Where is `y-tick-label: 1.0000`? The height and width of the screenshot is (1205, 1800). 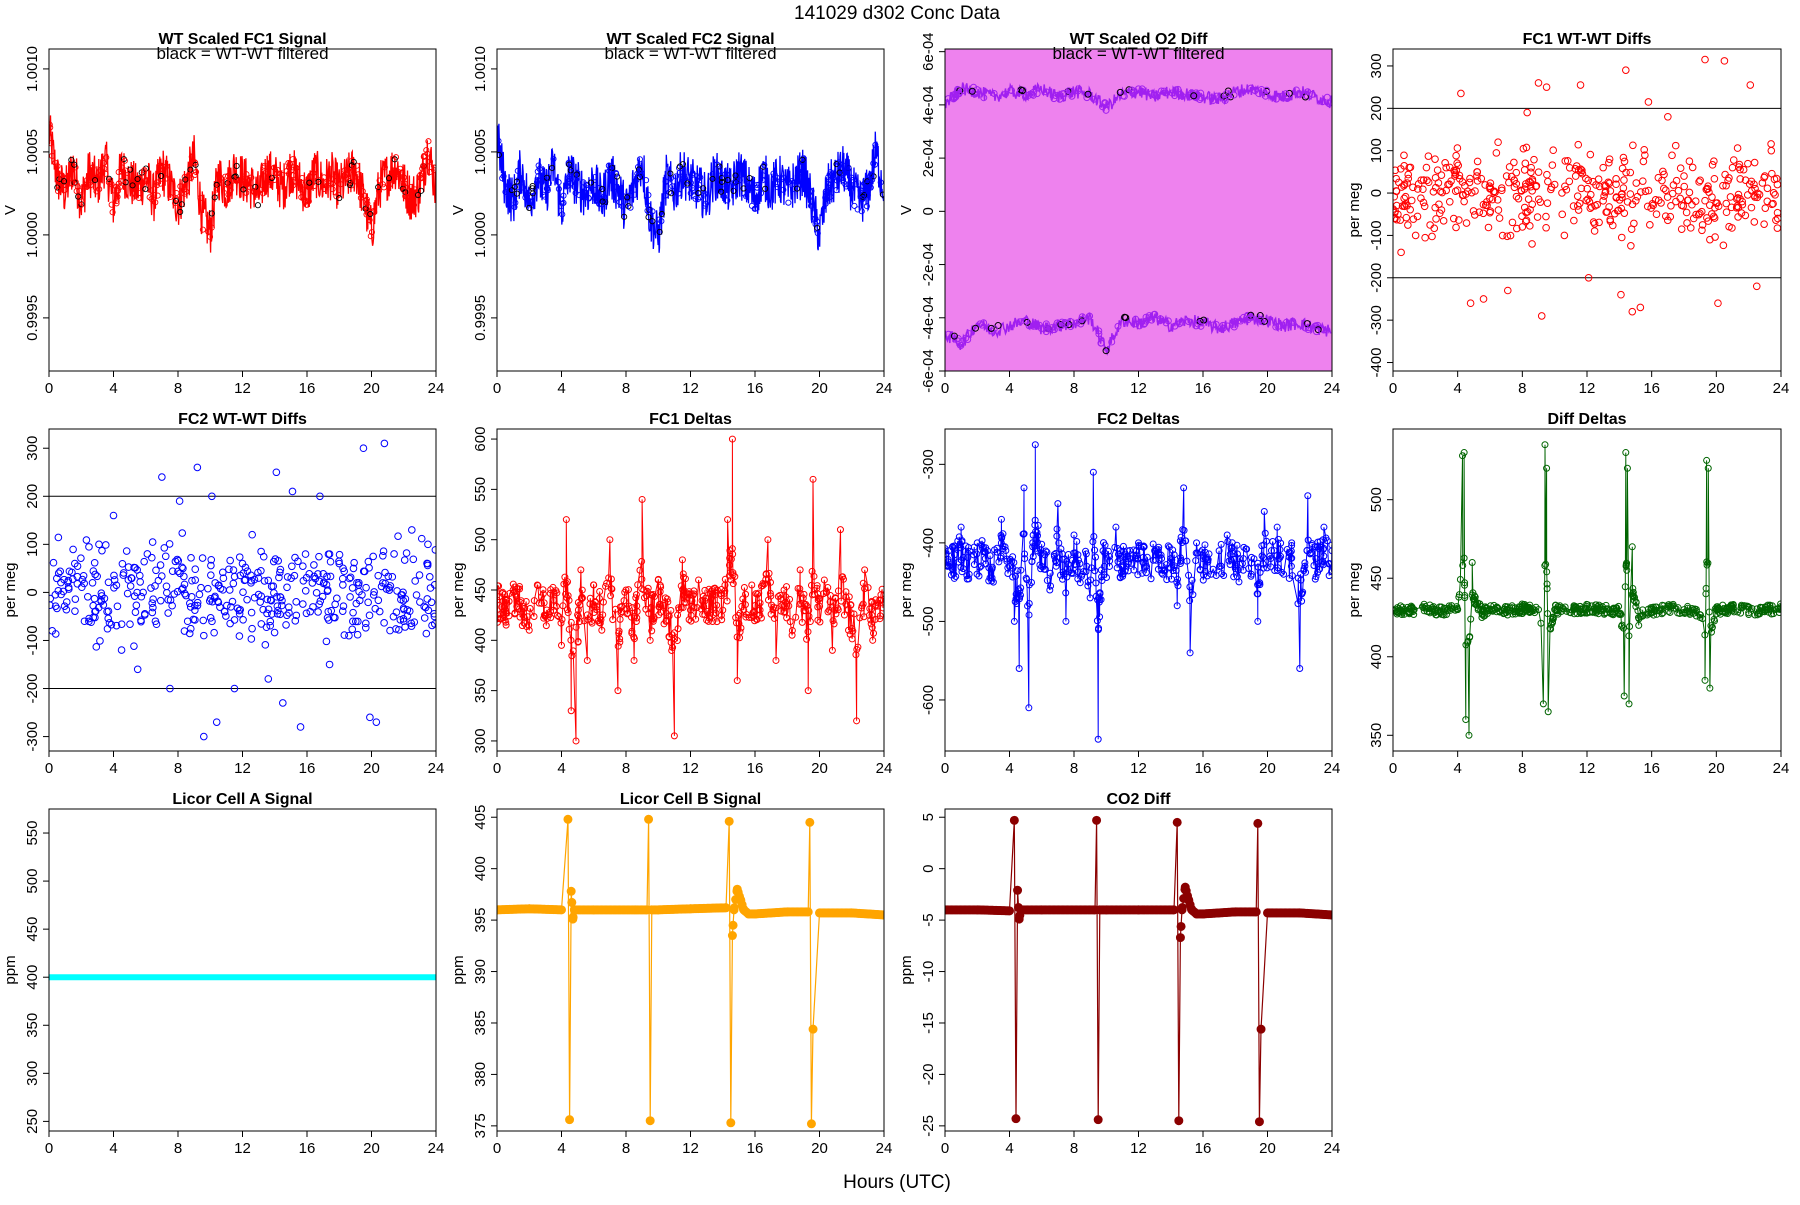 y-tick-label: 1.0000 is located at coordinates (480, 235).